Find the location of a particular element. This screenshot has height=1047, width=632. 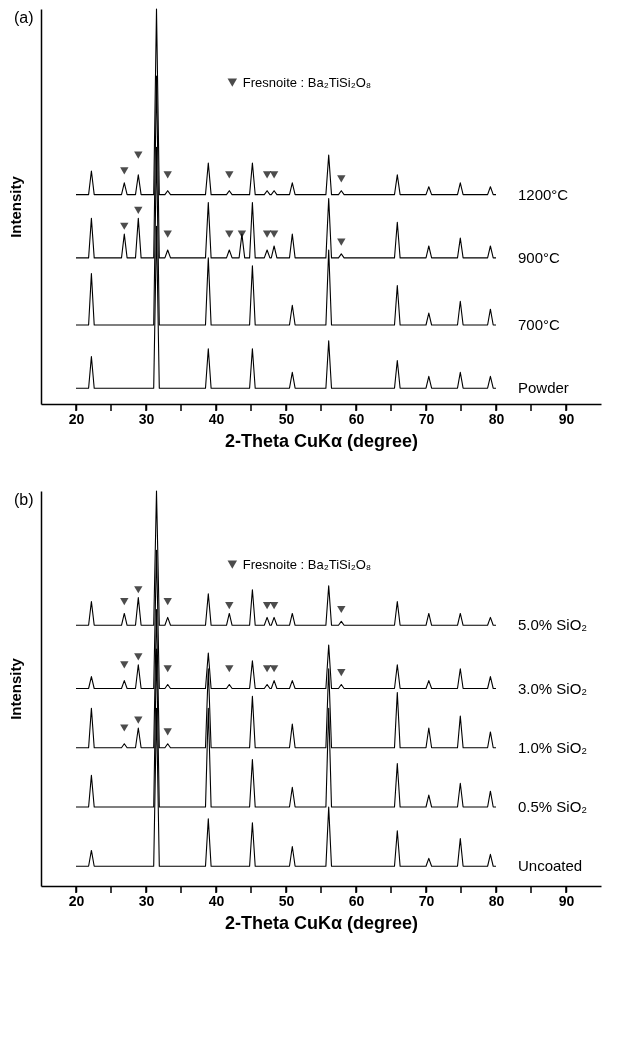

series-label: 3.0% SiO₂ is located at coordinates (553, 688).